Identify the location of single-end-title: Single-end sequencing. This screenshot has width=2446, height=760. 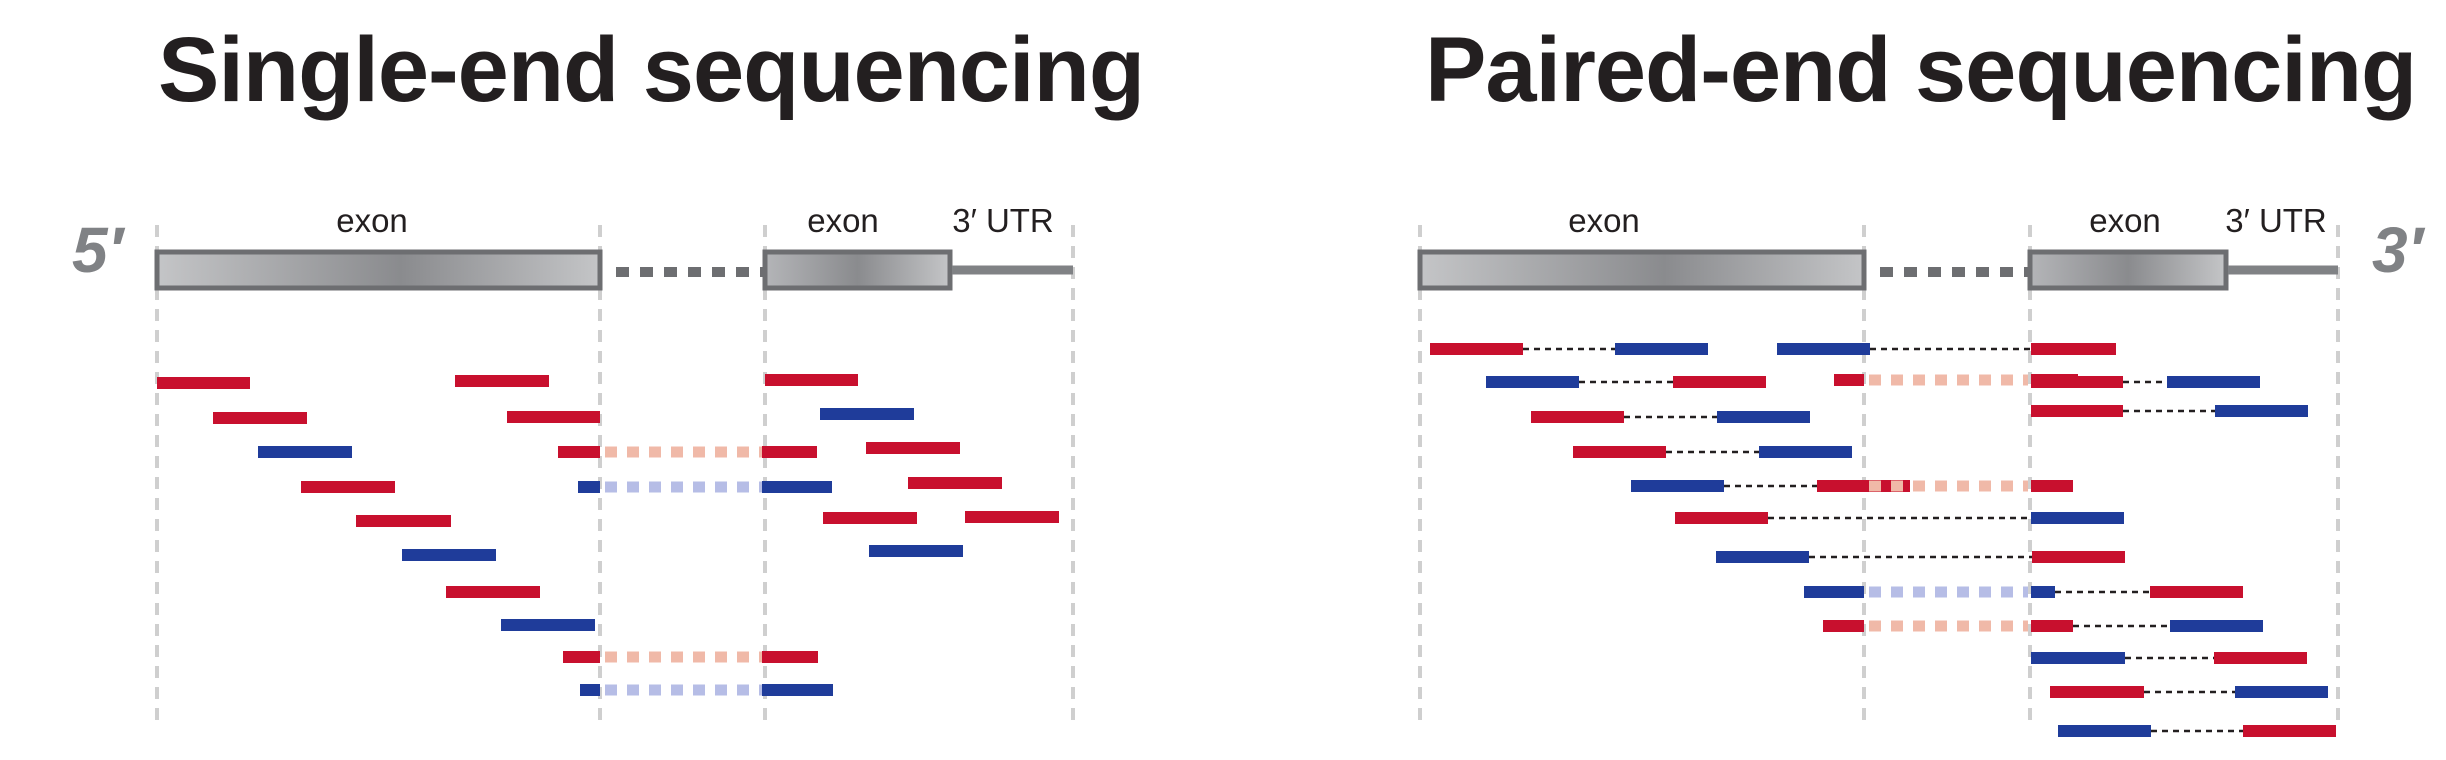
(651, 70).